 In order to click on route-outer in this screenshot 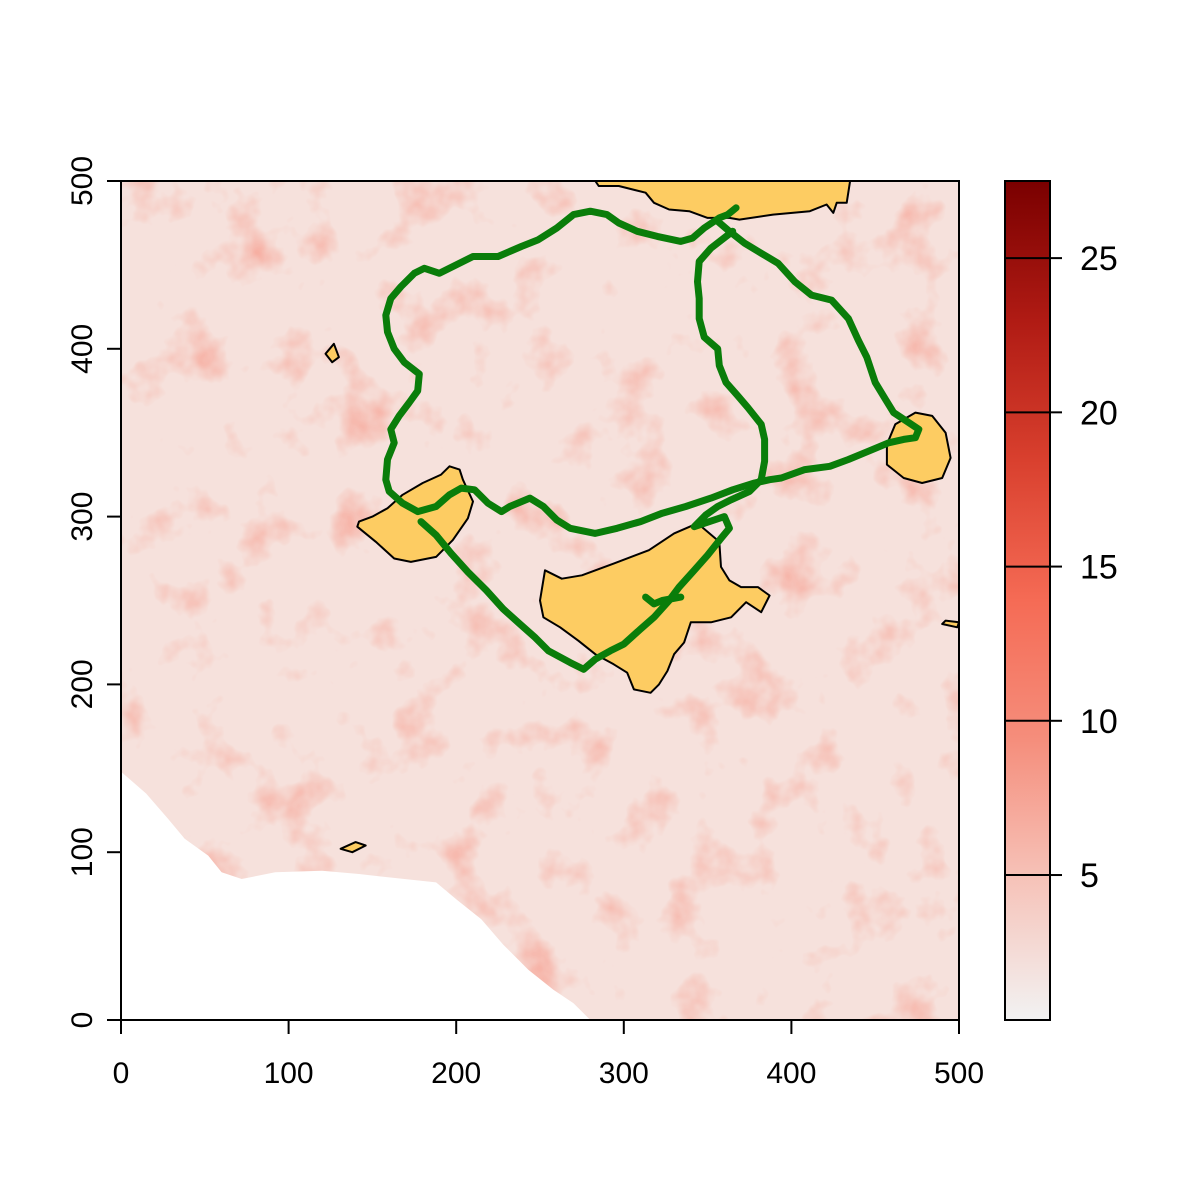, I will do `click(652, 370)`.